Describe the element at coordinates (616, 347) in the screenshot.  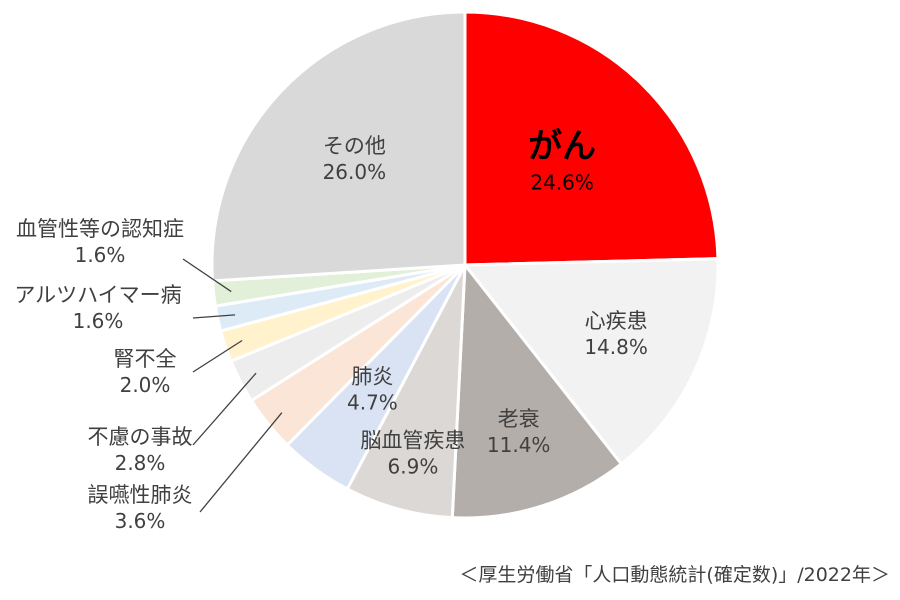
I see `slice-2-value-label: 14.8%` at that location.